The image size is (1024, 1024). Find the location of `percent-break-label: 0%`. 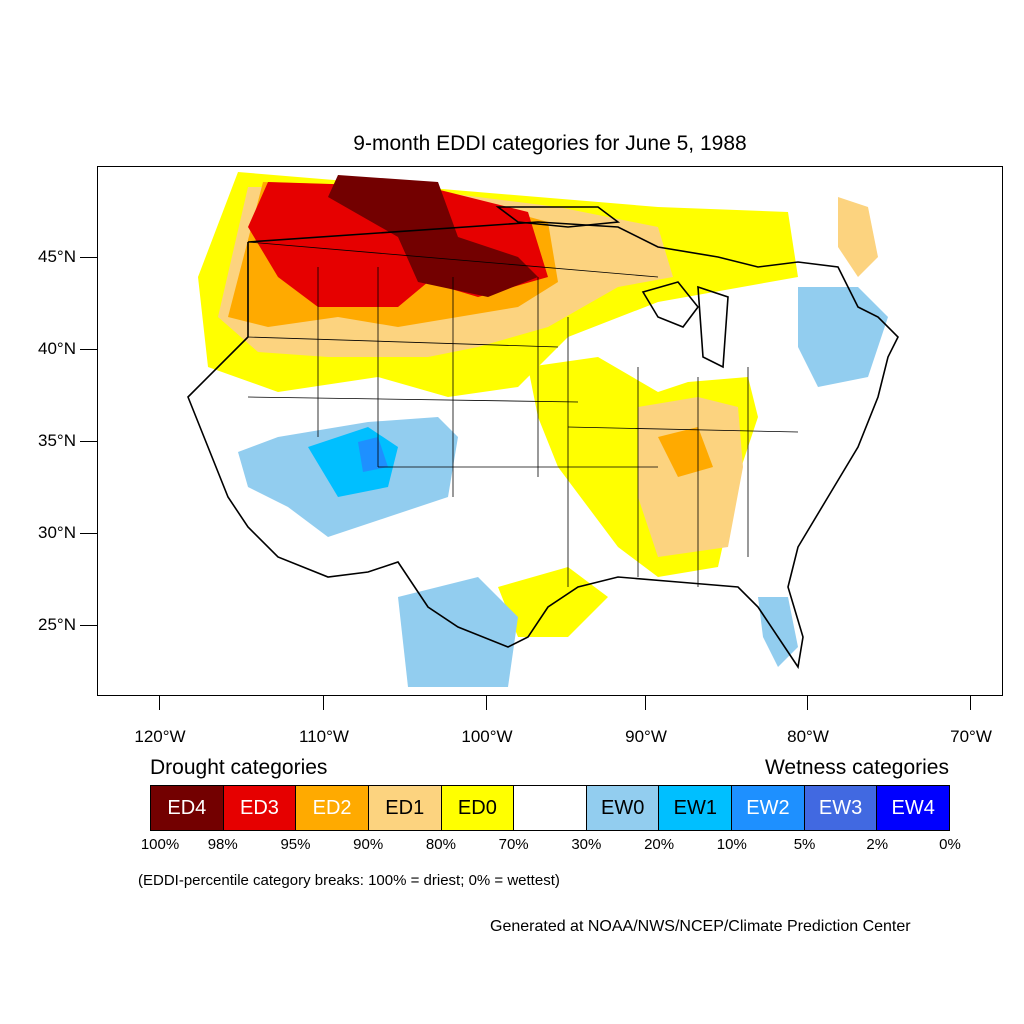

percent-break-label: 0% is located at coordinates (950, 844).